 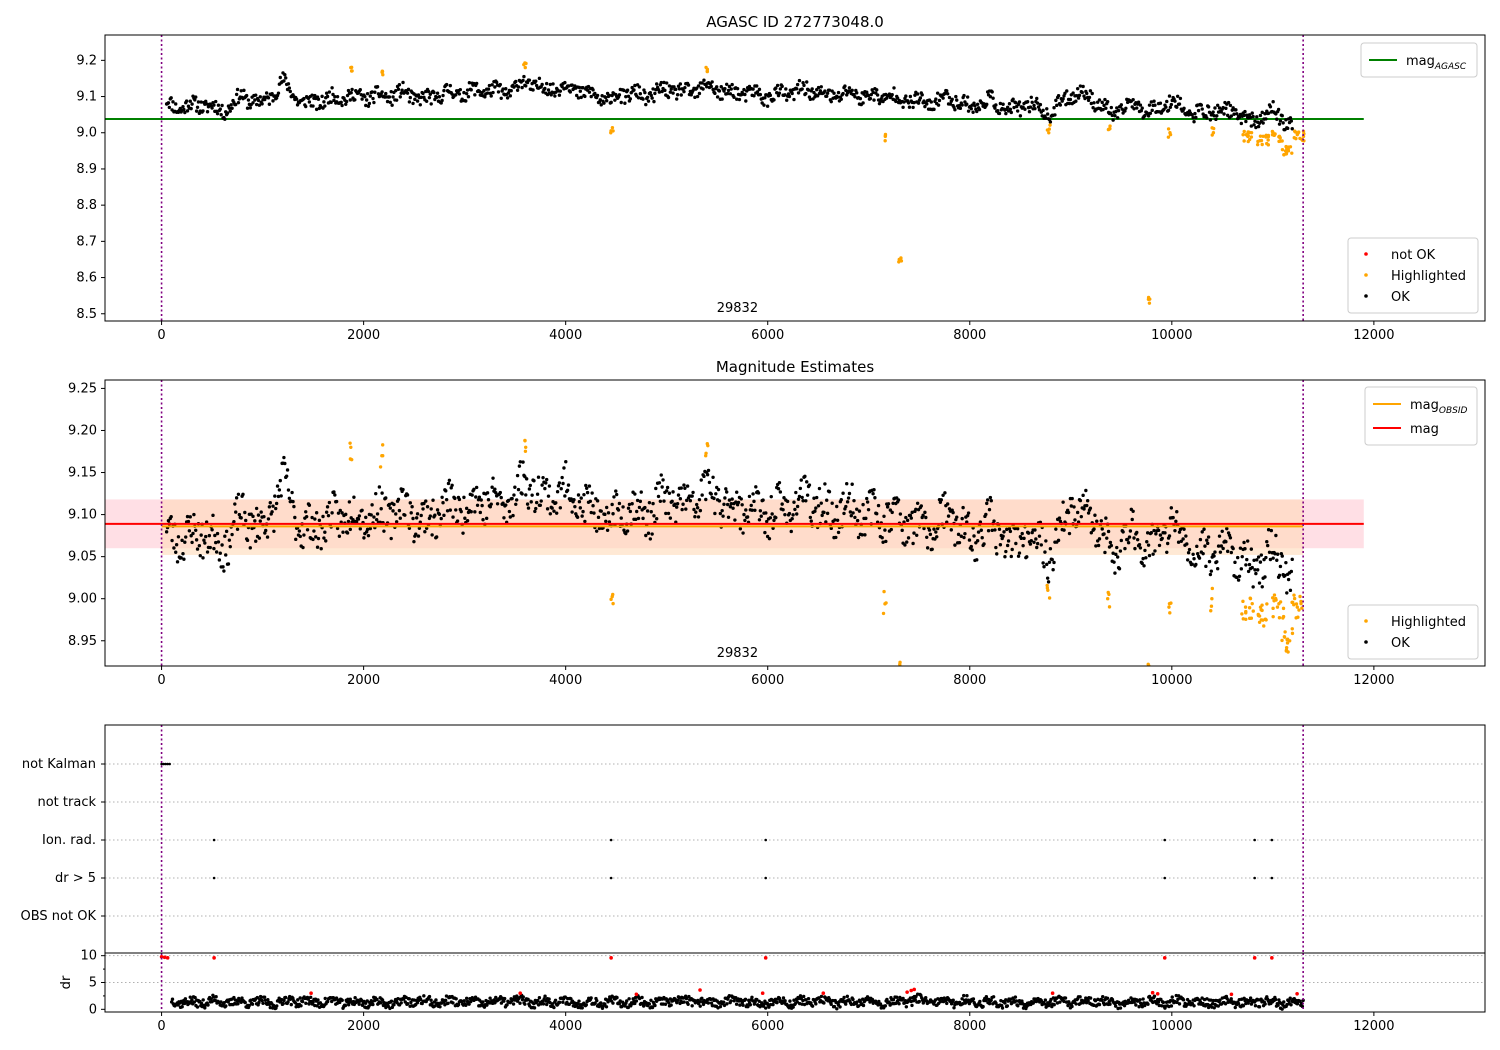 What do you see at coordinates (75, 878) in the screenshot?
I see `flag-category-label: dr > 5` at bounding box center [75, 878].